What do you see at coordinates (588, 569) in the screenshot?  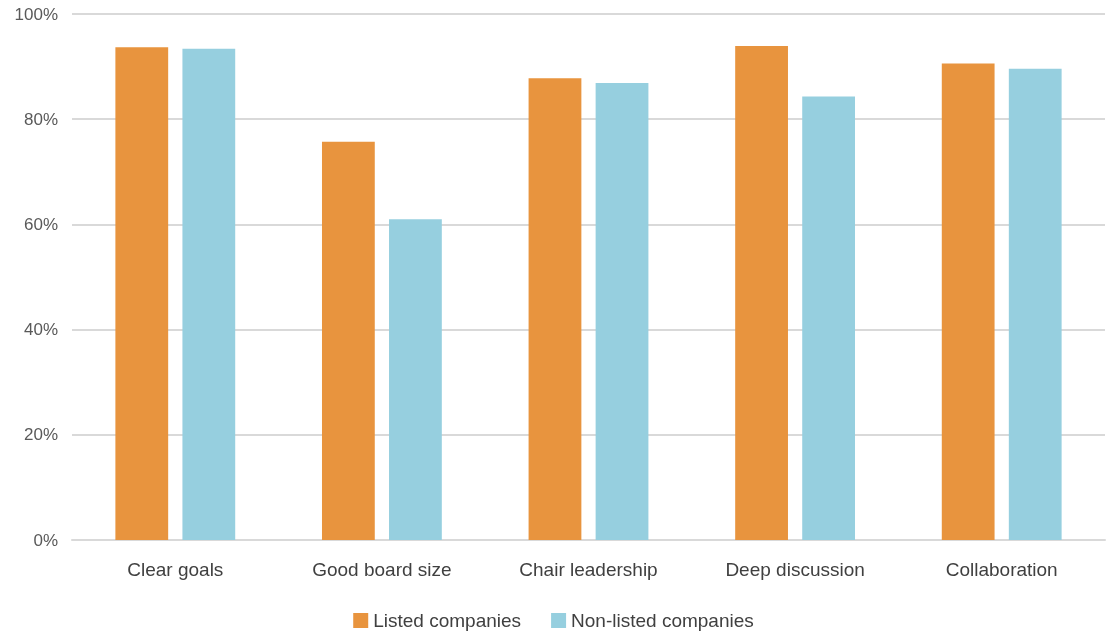 I see `x-tick-label: Chair leadership` at bounding box center [588, 569].